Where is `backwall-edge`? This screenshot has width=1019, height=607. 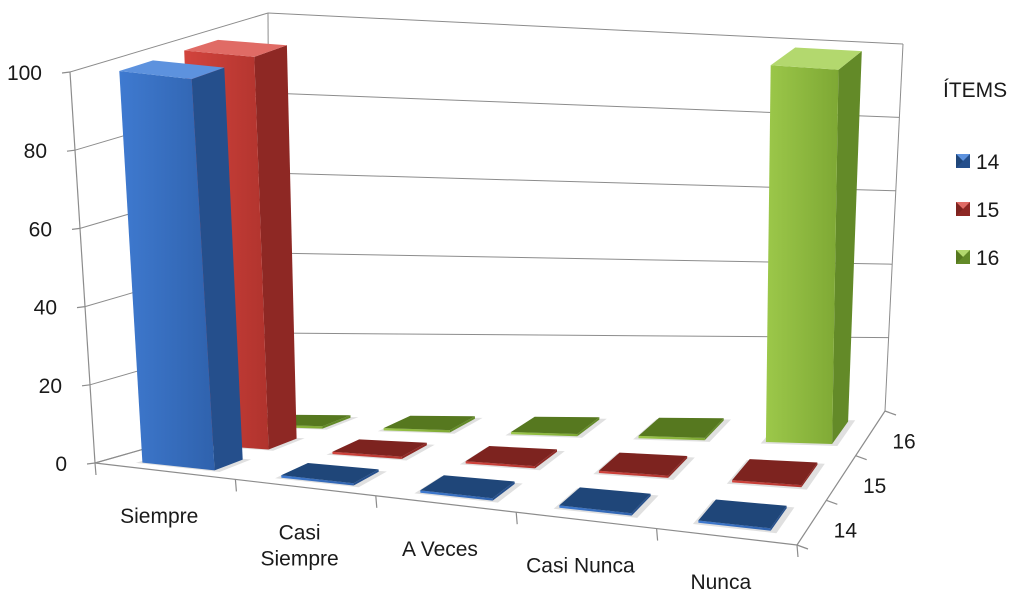 backwall-edge is located at coordinates (894, 227).